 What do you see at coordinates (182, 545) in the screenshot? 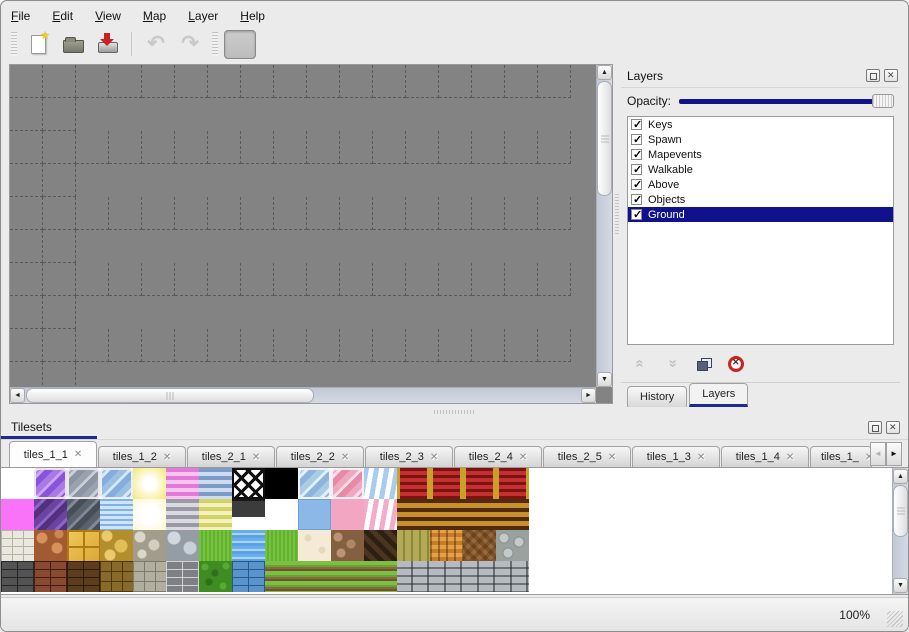
I see `tile-stone-gray` at bounding box center [182, 545].